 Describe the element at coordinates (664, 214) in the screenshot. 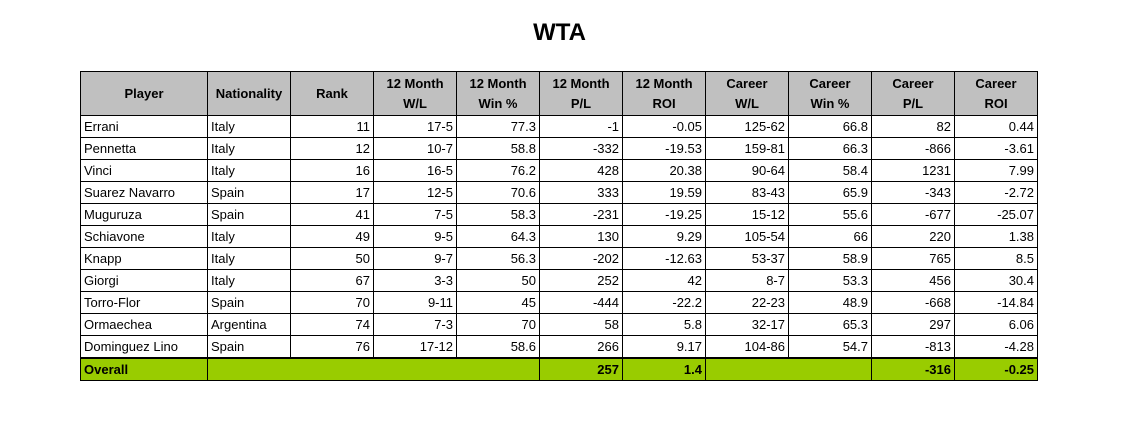

I see `cell-roi-12m: -19.25` at that location.